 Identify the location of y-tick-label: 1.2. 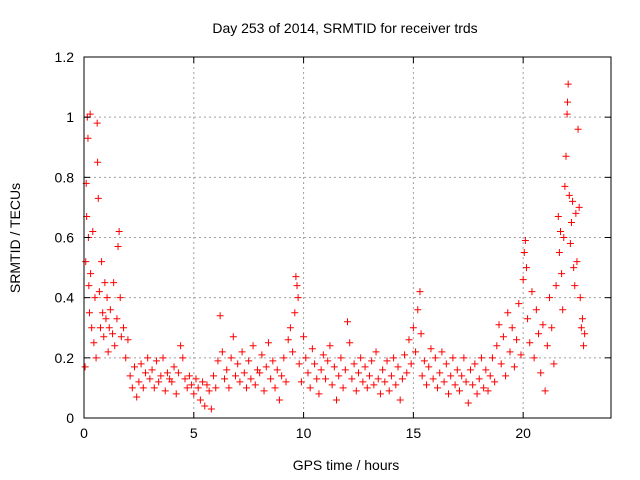
(65, 57).